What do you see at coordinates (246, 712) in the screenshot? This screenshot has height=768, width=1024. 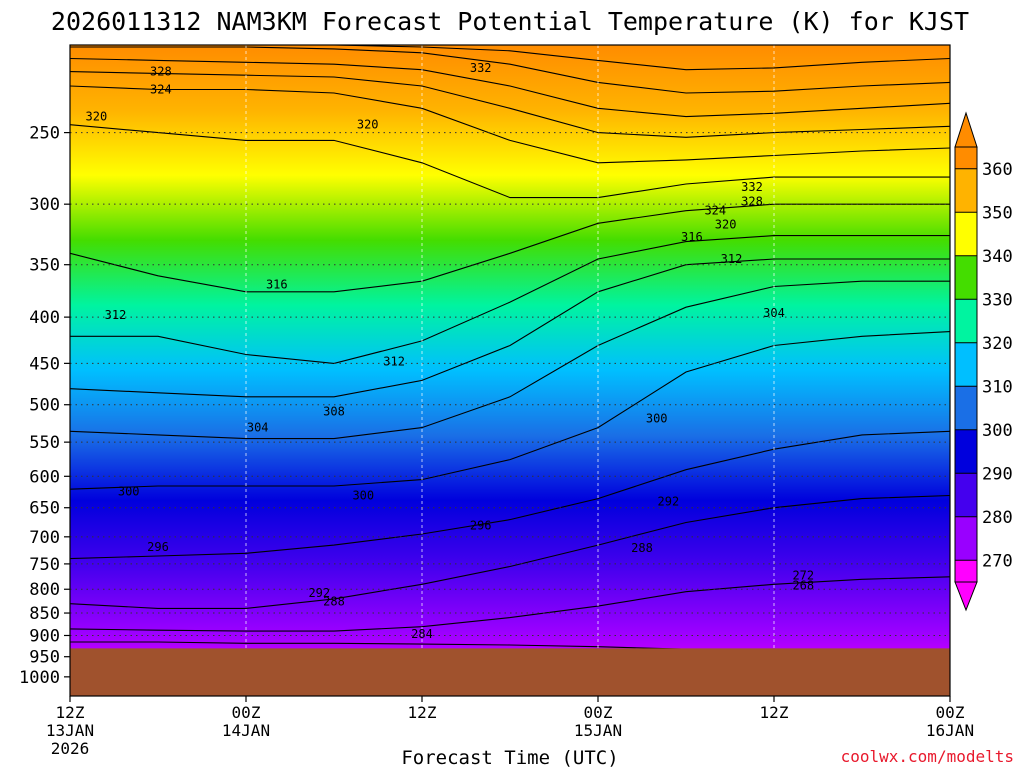 I see `x-tick-label-12-1: 00Z` at bounding box center [246, 712].